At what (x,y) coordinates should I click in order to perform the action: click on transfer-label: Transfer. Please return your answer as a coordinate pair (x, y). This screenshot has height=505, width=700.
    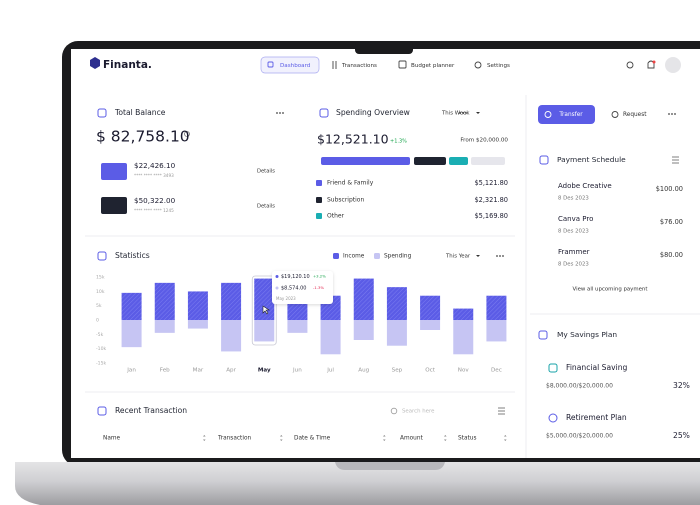
    Looking at the image, I should click on (570, 115).